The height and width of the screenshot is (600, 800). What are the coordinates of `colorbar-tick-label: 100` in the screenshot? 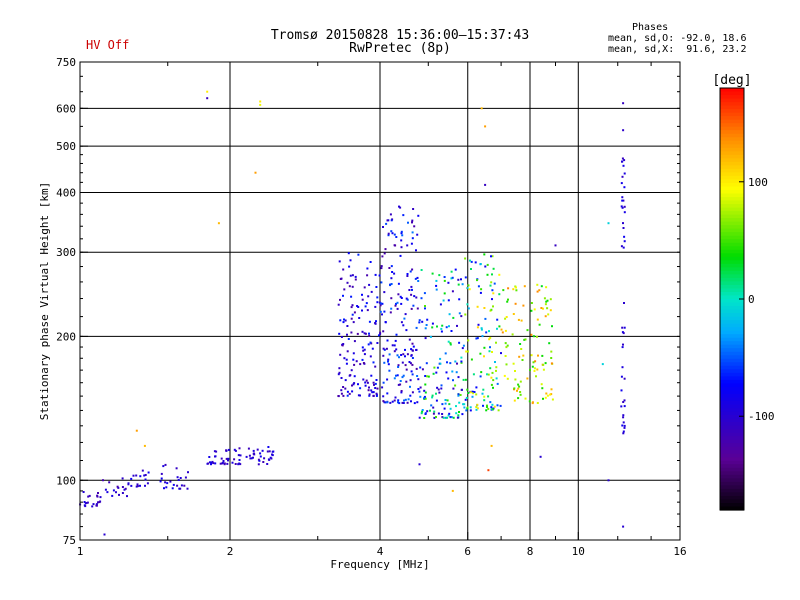 It's located at (758, 182).